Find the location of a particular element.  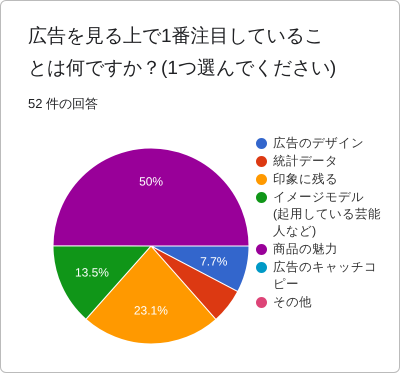

data-label: 23.1% is located at coordinates (151, 311).